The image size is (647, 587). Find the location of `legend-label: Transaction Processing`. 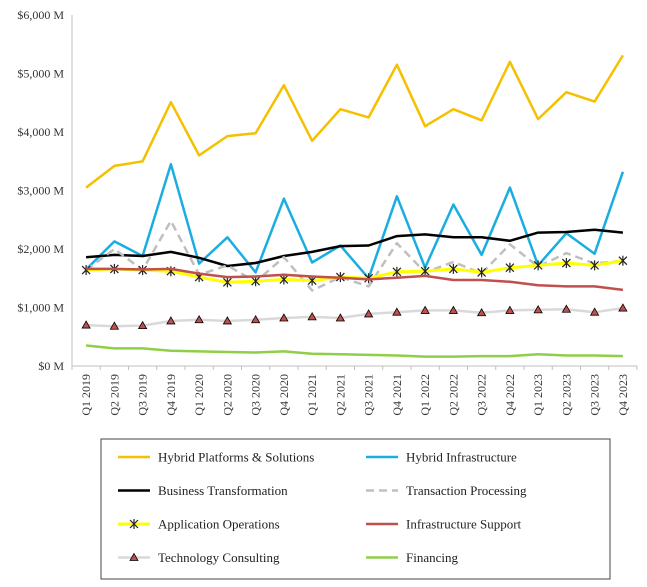

legend-label: Transaction Processing is located at coordinates (466, 490).